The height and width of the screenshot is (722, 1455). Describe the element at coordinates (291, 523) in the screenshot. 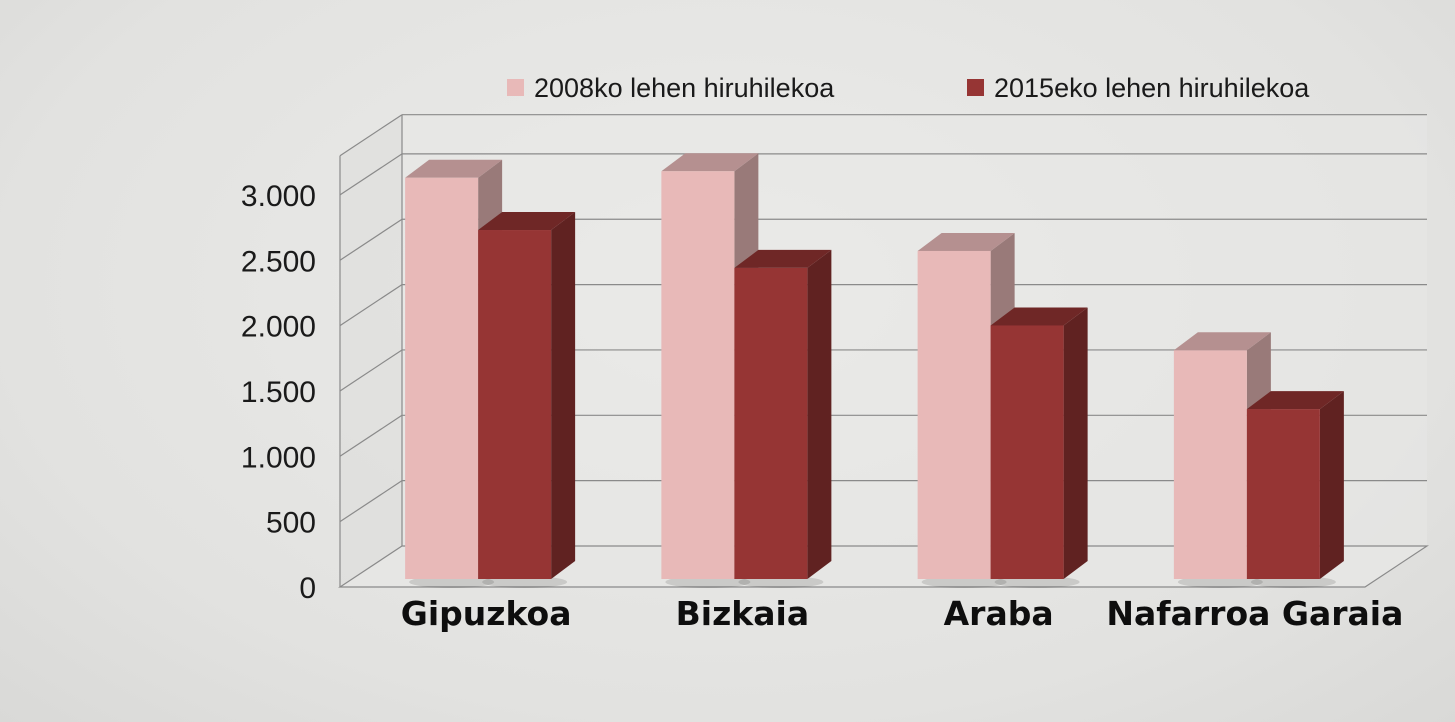

I see `y-tick-label: 500` at that location.